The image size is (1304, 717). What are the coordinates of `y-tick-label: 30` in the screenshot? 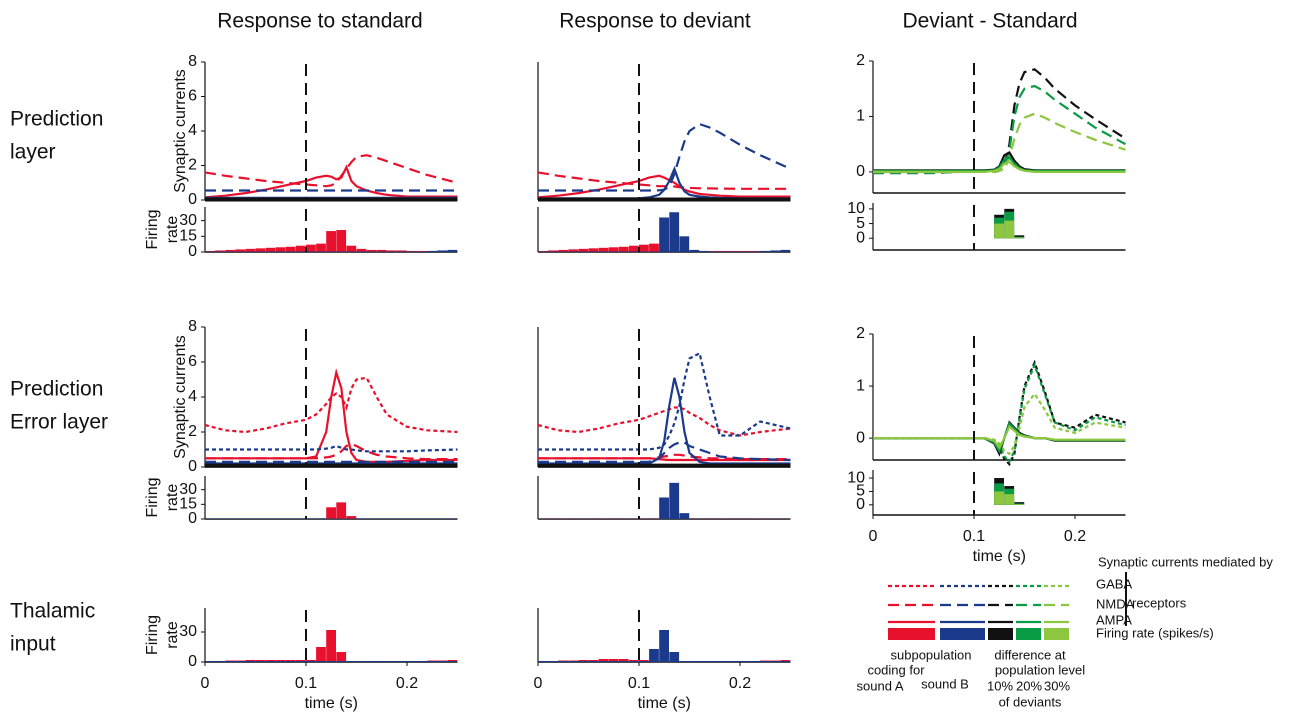 It's located at (188, 220).